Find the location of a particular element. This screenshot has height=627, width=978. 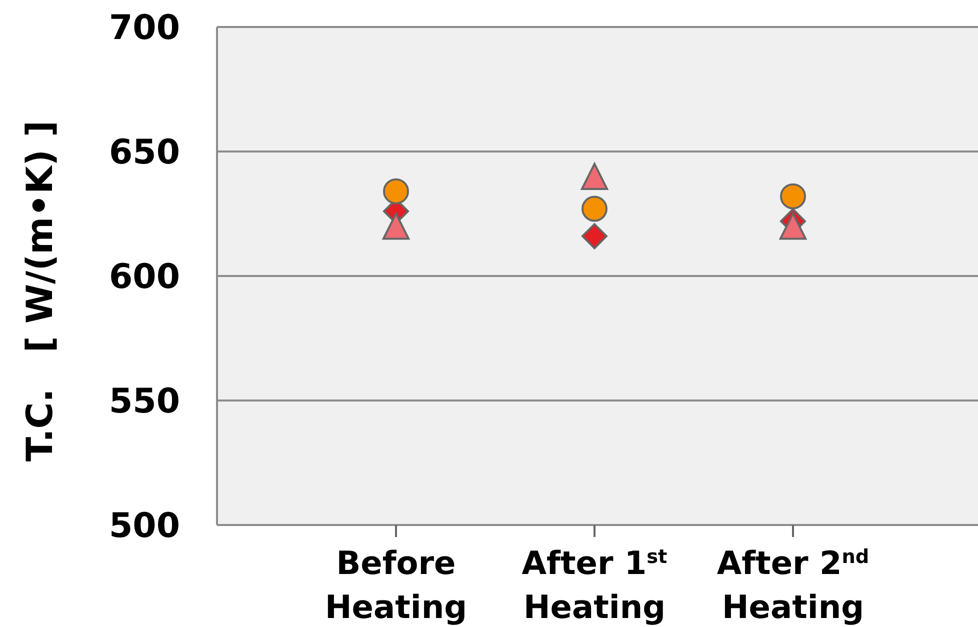

x-tick-label: After 2$^{nd}$ Heating is located at coordinates (793, 585).